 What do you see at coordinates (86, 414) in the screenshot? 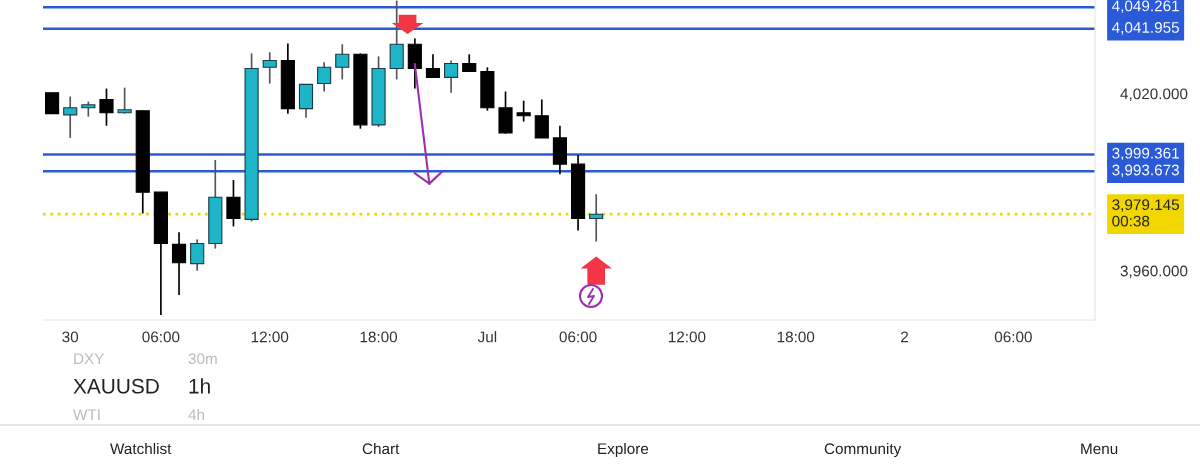
I see `text: WTI` at bounding box center [86, 414].